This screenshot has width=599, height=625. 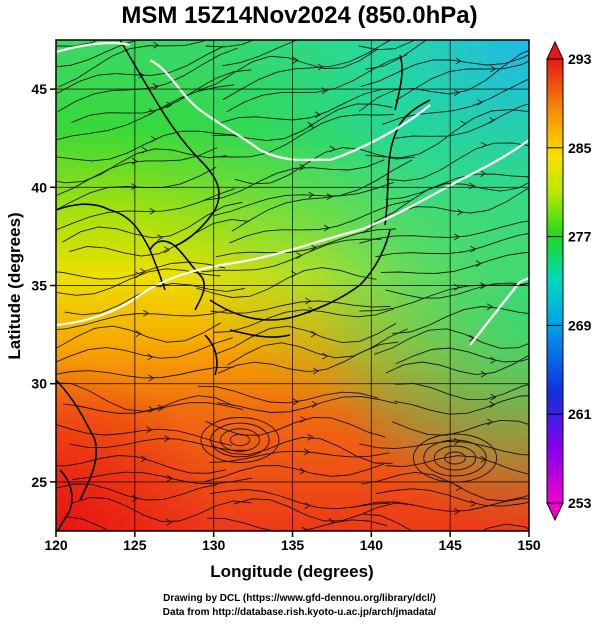 I want to click on chart-title: MSM 15Z14Nov2024 (850.0hPa), so click(x=299, y=15).